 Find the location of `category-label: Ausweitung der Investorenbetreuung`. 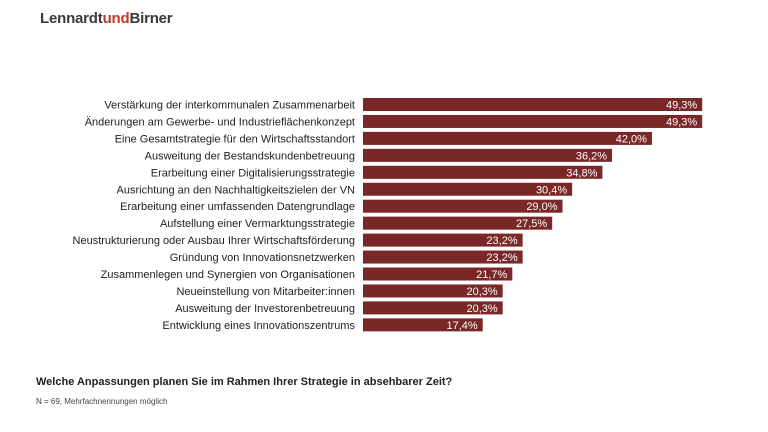

category-label: Ausweitung der Investorenbetreuung is located at coordinates (265, 309).